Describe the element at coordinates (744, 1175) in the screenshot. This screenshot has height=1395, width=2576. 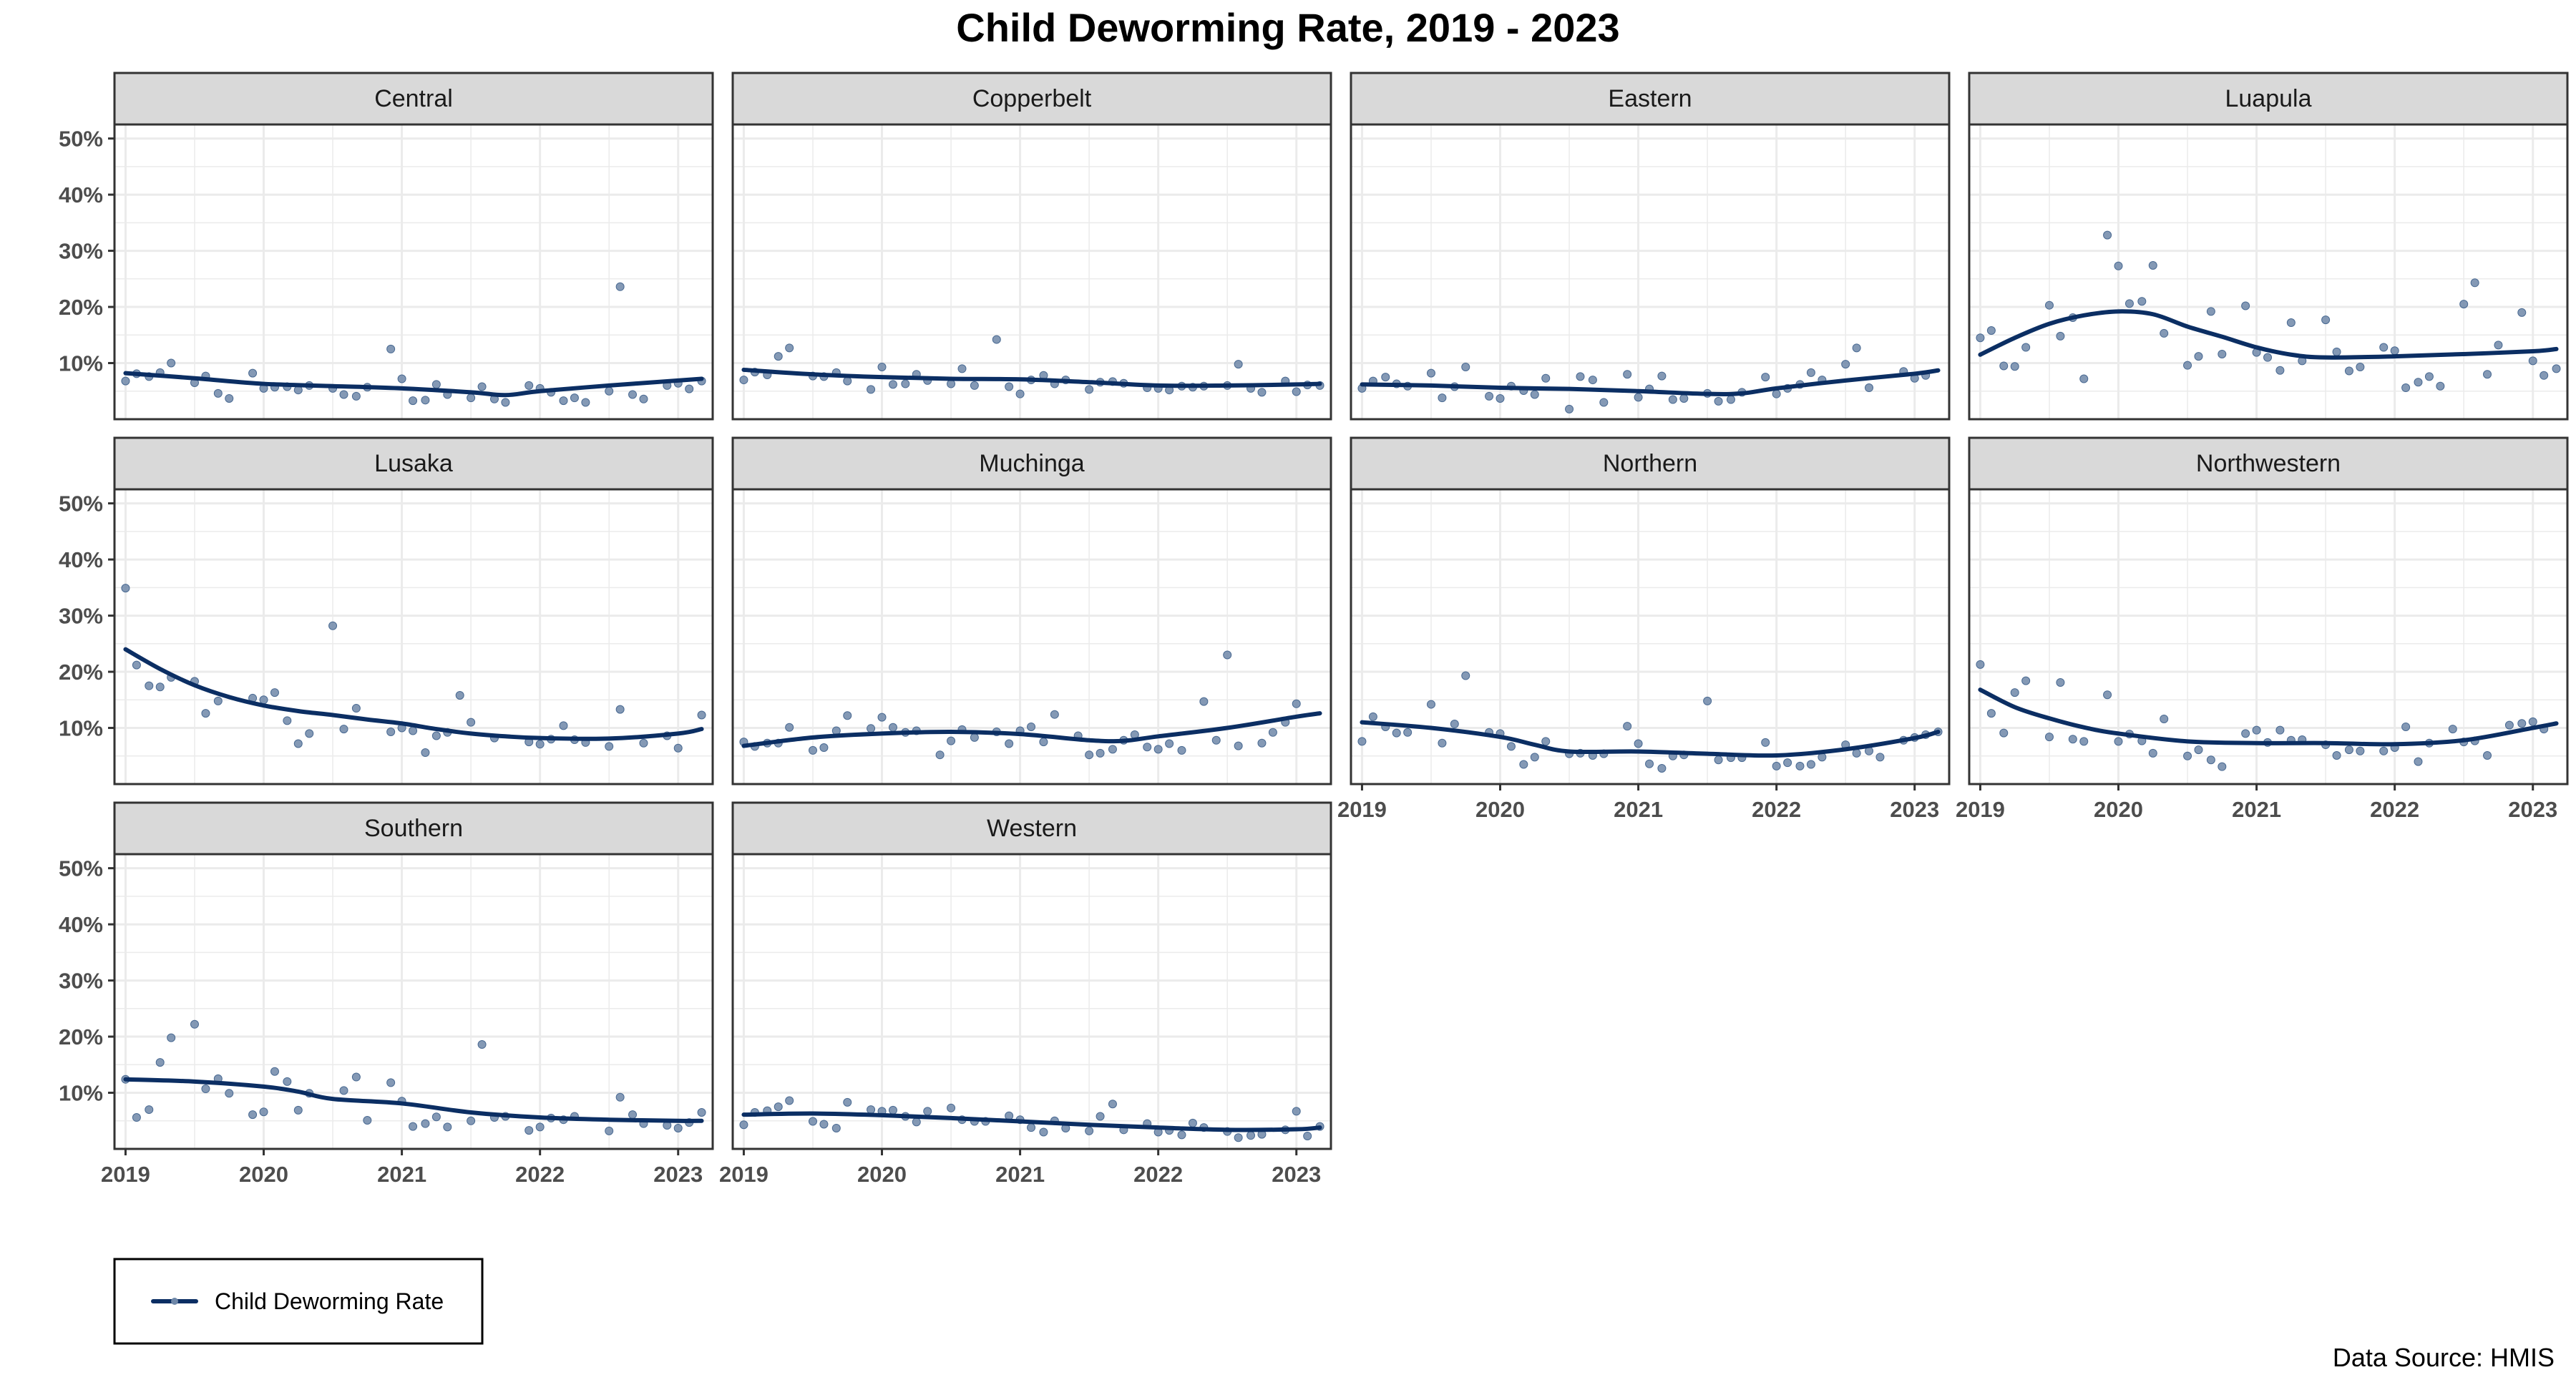
I see `x-tick-label: 2019` at that location.